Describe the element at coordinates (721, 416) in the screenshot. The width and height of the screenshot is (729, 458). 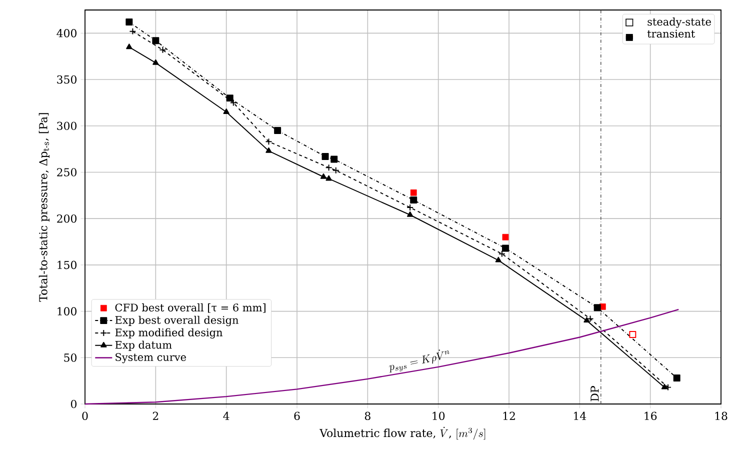
I see `x-tick-label: 18` at that location.